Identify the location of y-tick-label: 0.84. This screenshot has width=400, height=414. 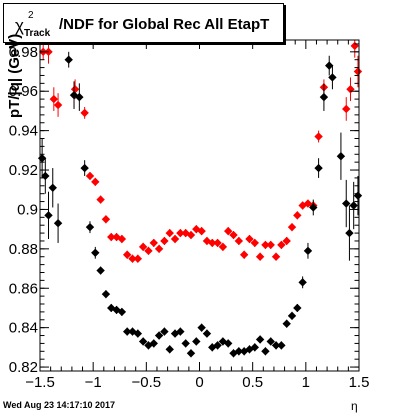
(23, 328).